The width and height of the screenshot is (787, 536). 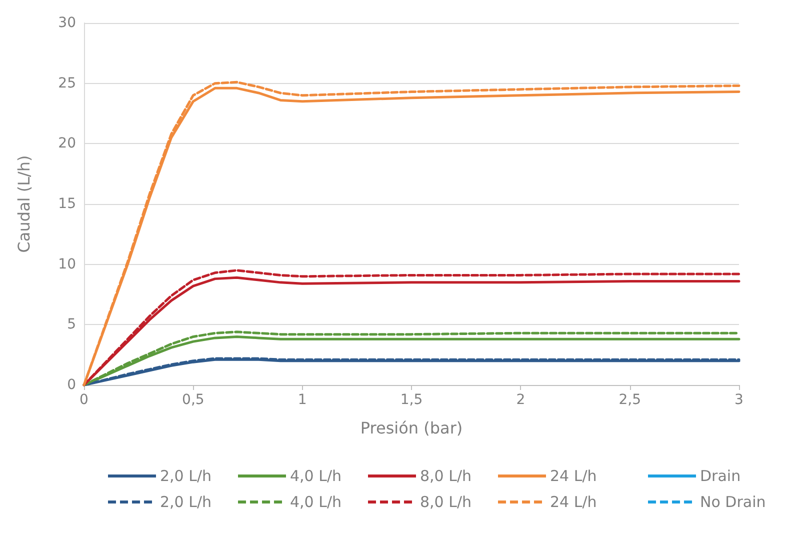 I want to click on x-tick-label: 2,5, so click(x=629, y=400).